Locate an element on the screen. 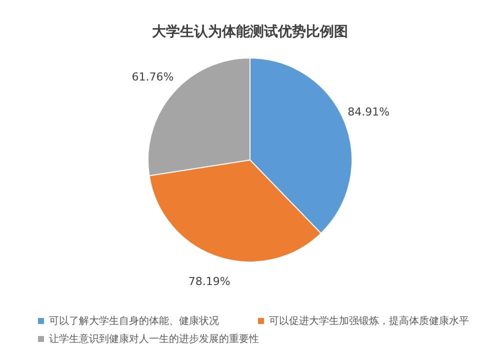  chart-title: 大学生认为体能测试优势比例图 is located at coordinates (250, 32).